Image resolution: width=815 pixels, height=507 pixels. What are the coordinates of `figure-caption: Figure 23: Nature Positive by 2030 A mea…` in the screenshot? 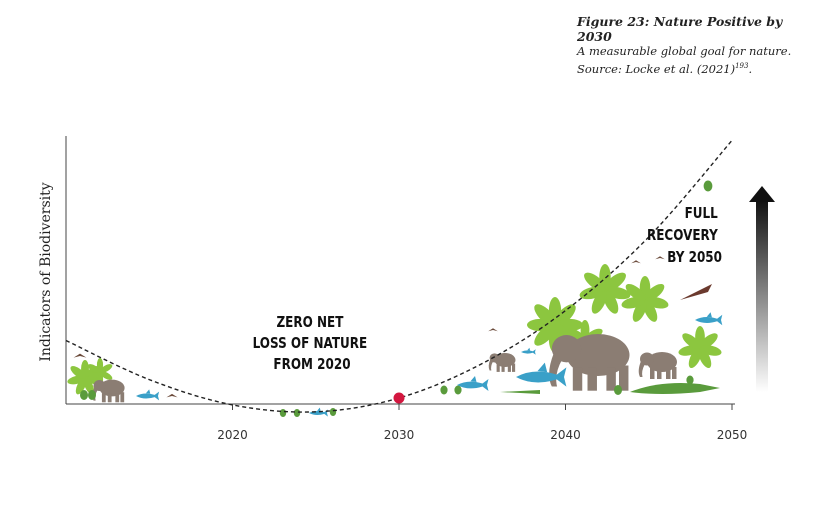 It's located at (689, 45).